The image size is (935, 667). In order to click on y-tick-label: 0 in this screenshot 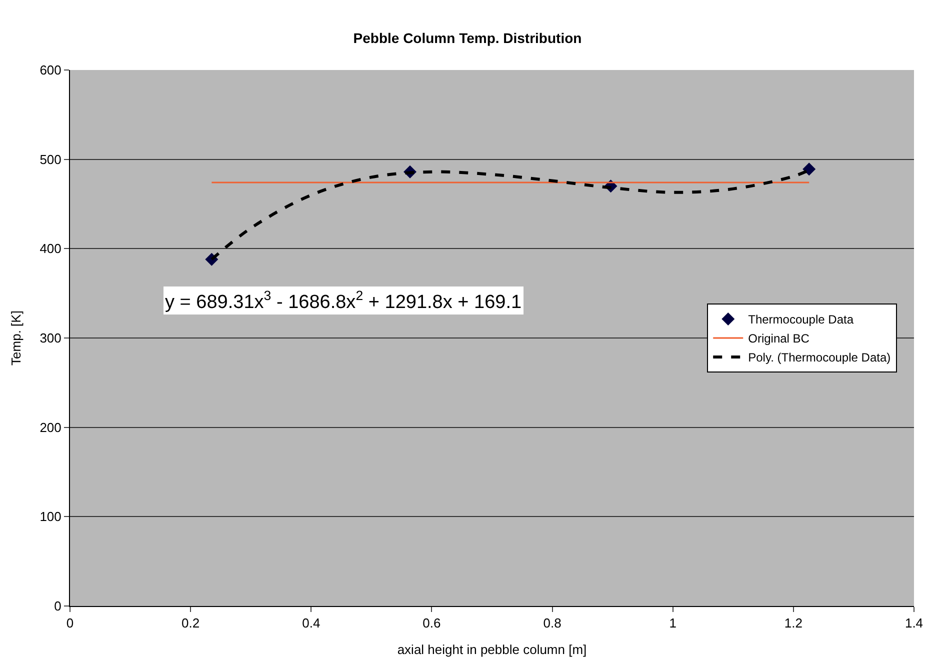, I will do `click(58, 606)`.